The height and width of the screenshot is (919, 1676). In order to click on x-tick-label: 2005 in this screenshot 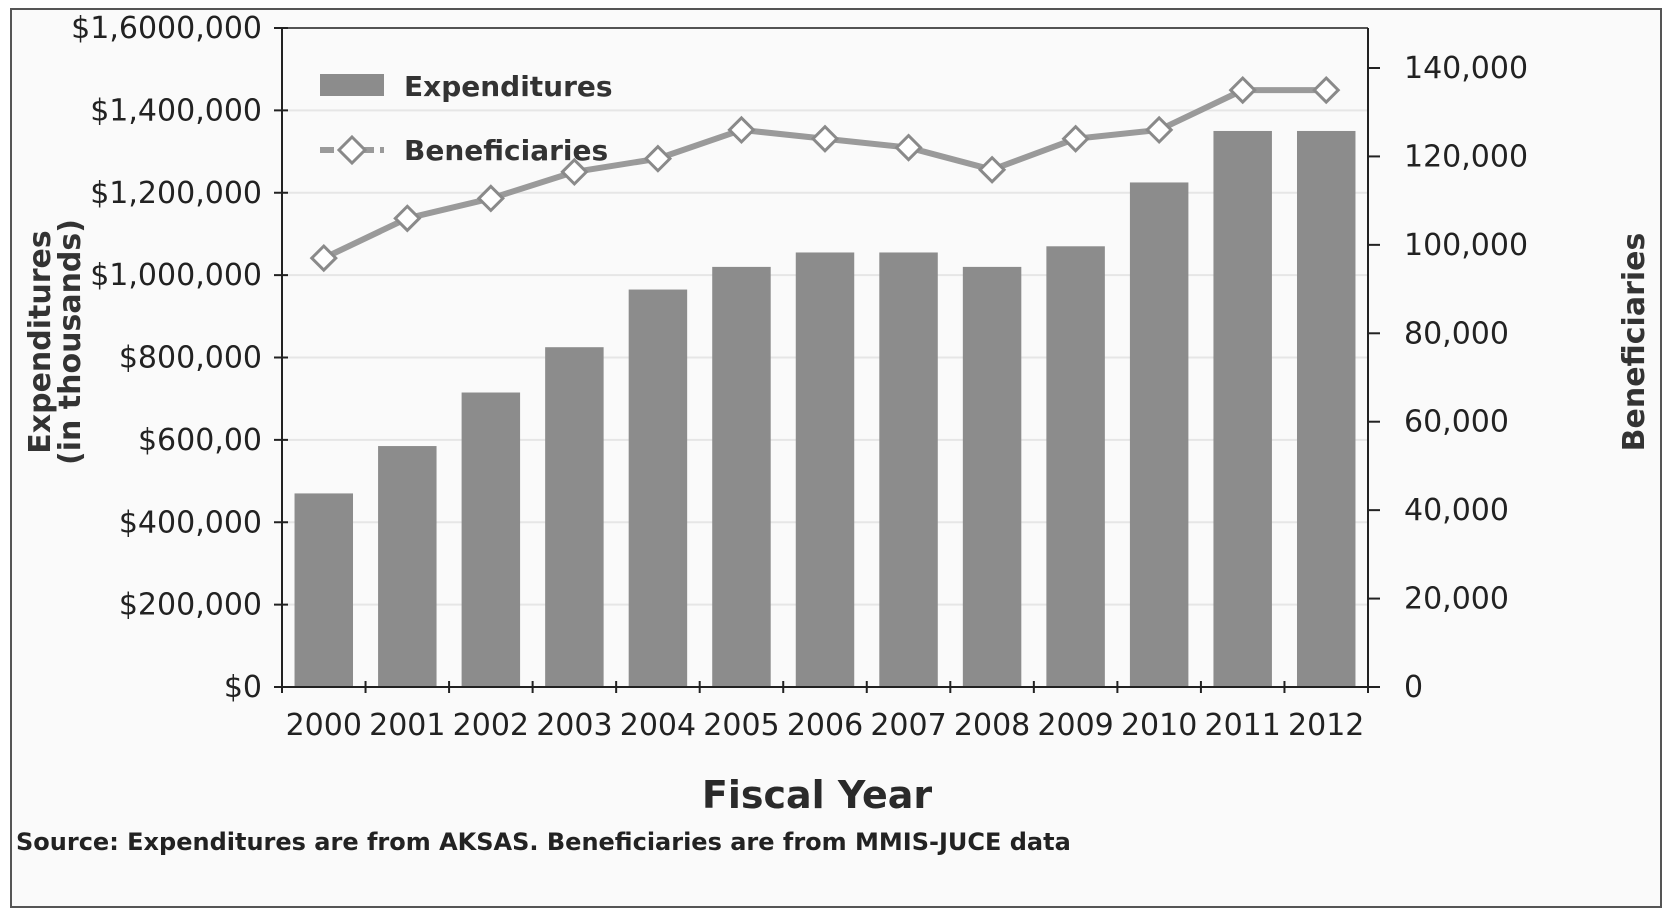, I will do `click(741, 725)`.